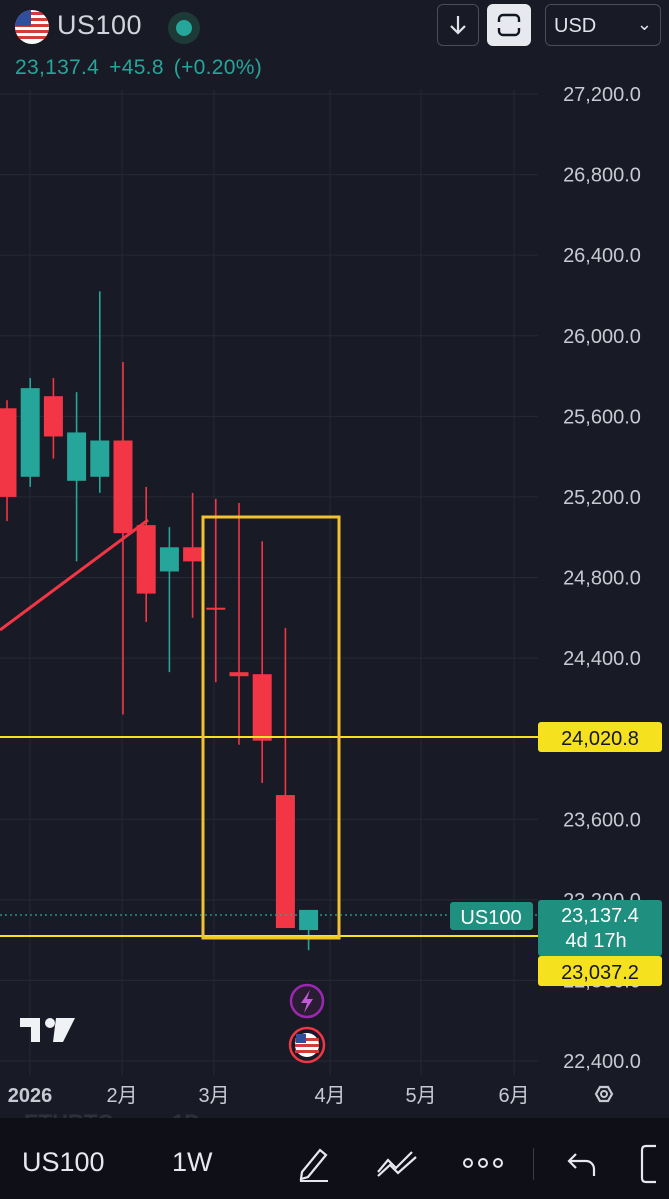 The image size is (669, 1199). I want to click on last-price-label: US100 23,137.4 4d 17h, so click(556, 928).